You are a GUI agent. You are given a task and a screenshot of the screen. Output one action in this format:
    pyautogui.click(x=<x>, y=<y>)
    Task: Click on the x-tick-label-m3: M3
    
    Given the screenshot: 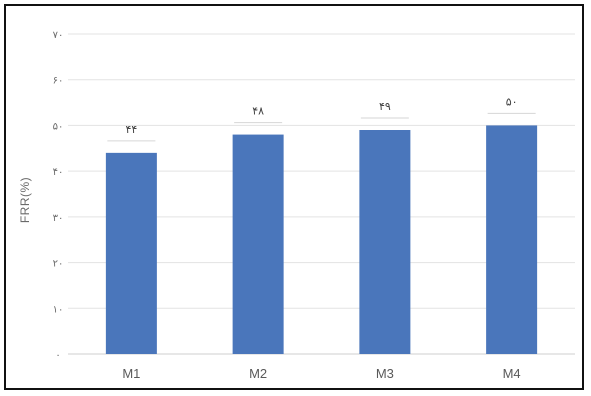 What is the action you would take?
    pyautogui.click(x=385, y=373)
    